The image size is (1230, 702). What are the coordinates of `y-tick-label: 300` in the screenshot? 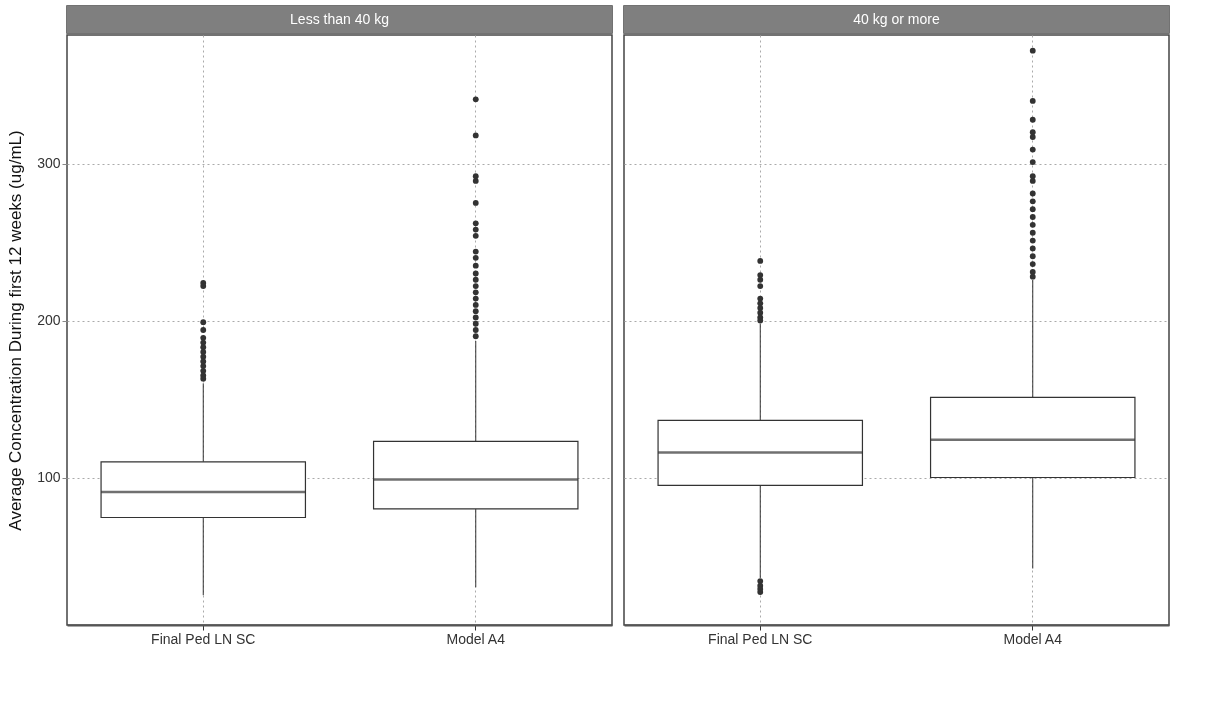 It's located at (49, 163).